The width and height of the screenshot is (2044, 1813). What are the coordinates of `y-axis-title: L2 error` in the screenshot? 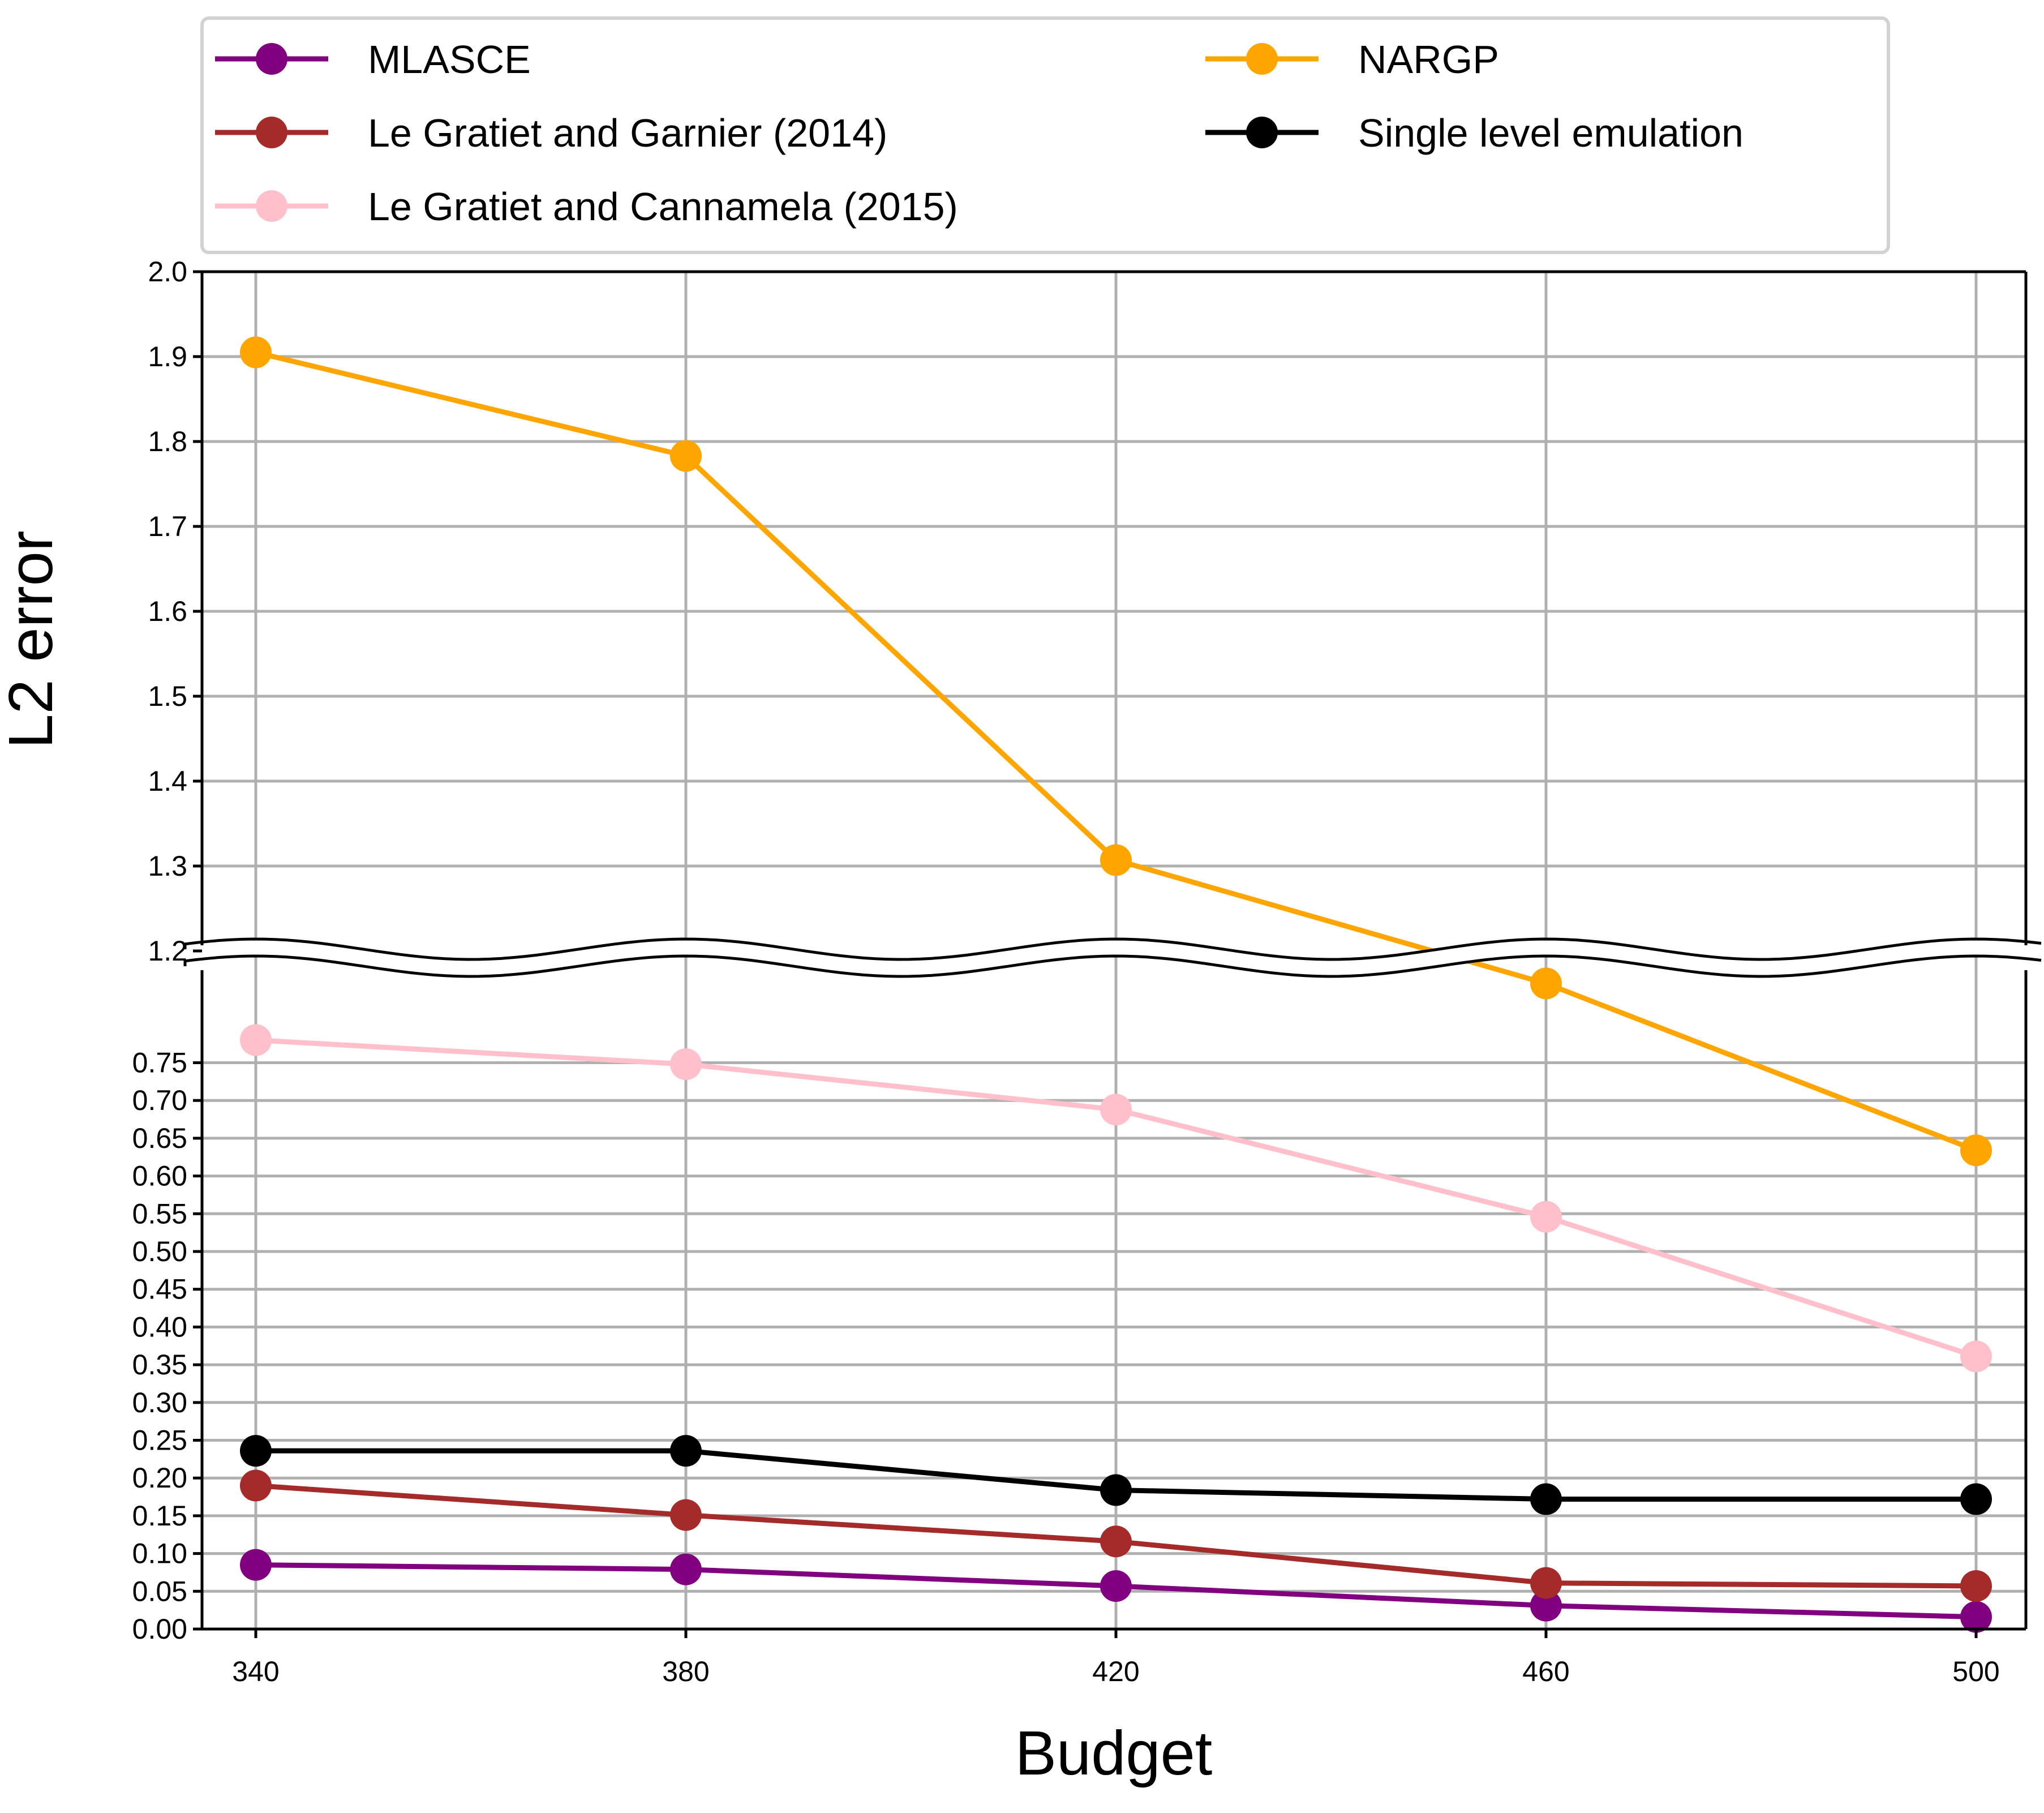 It's located at (33, 639).